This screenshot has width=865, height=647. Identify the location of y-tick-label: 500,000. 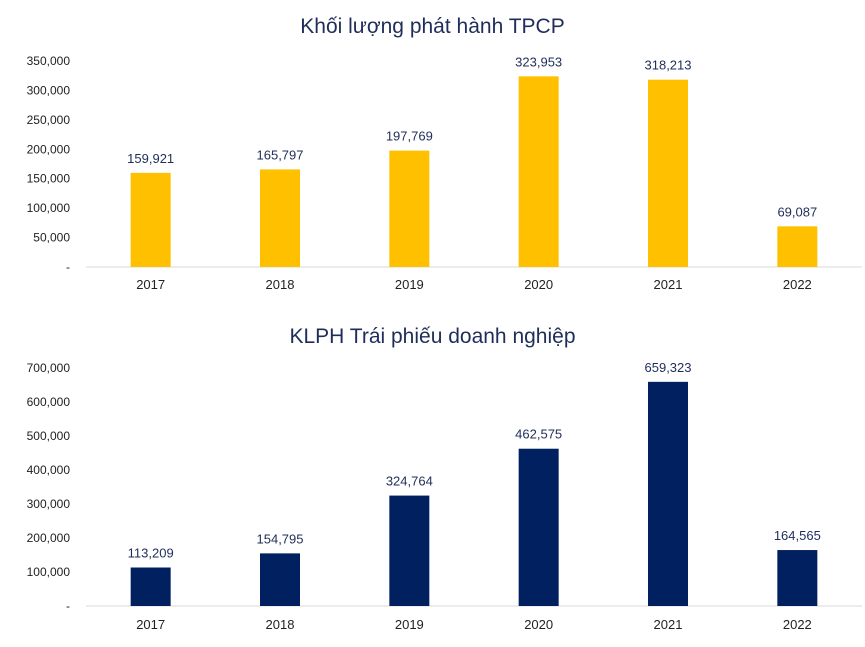
(49, 436).